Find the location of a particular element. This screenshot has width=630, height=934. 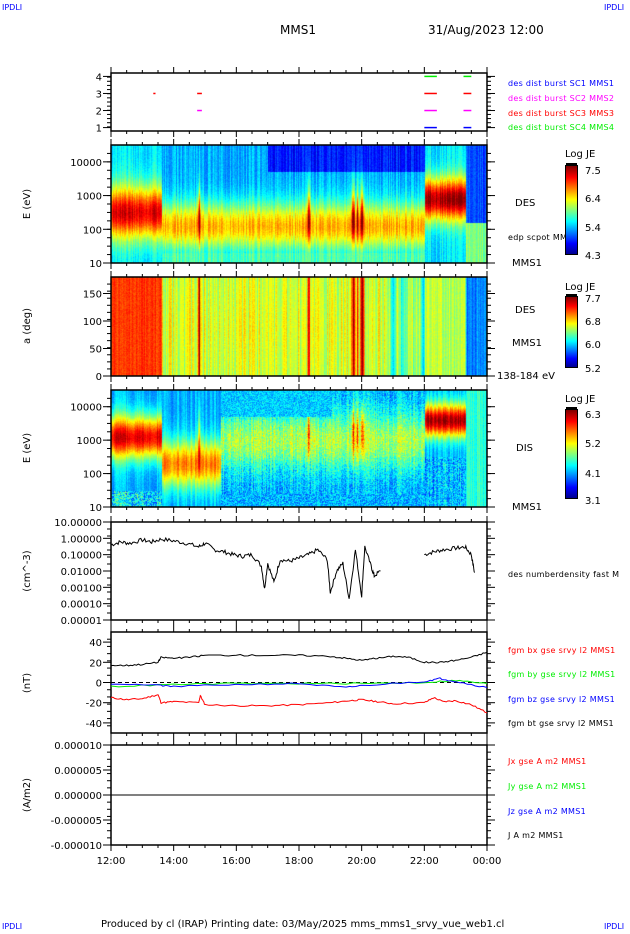

x-tick-label: 20:00 is located at coordinates (361, 861).